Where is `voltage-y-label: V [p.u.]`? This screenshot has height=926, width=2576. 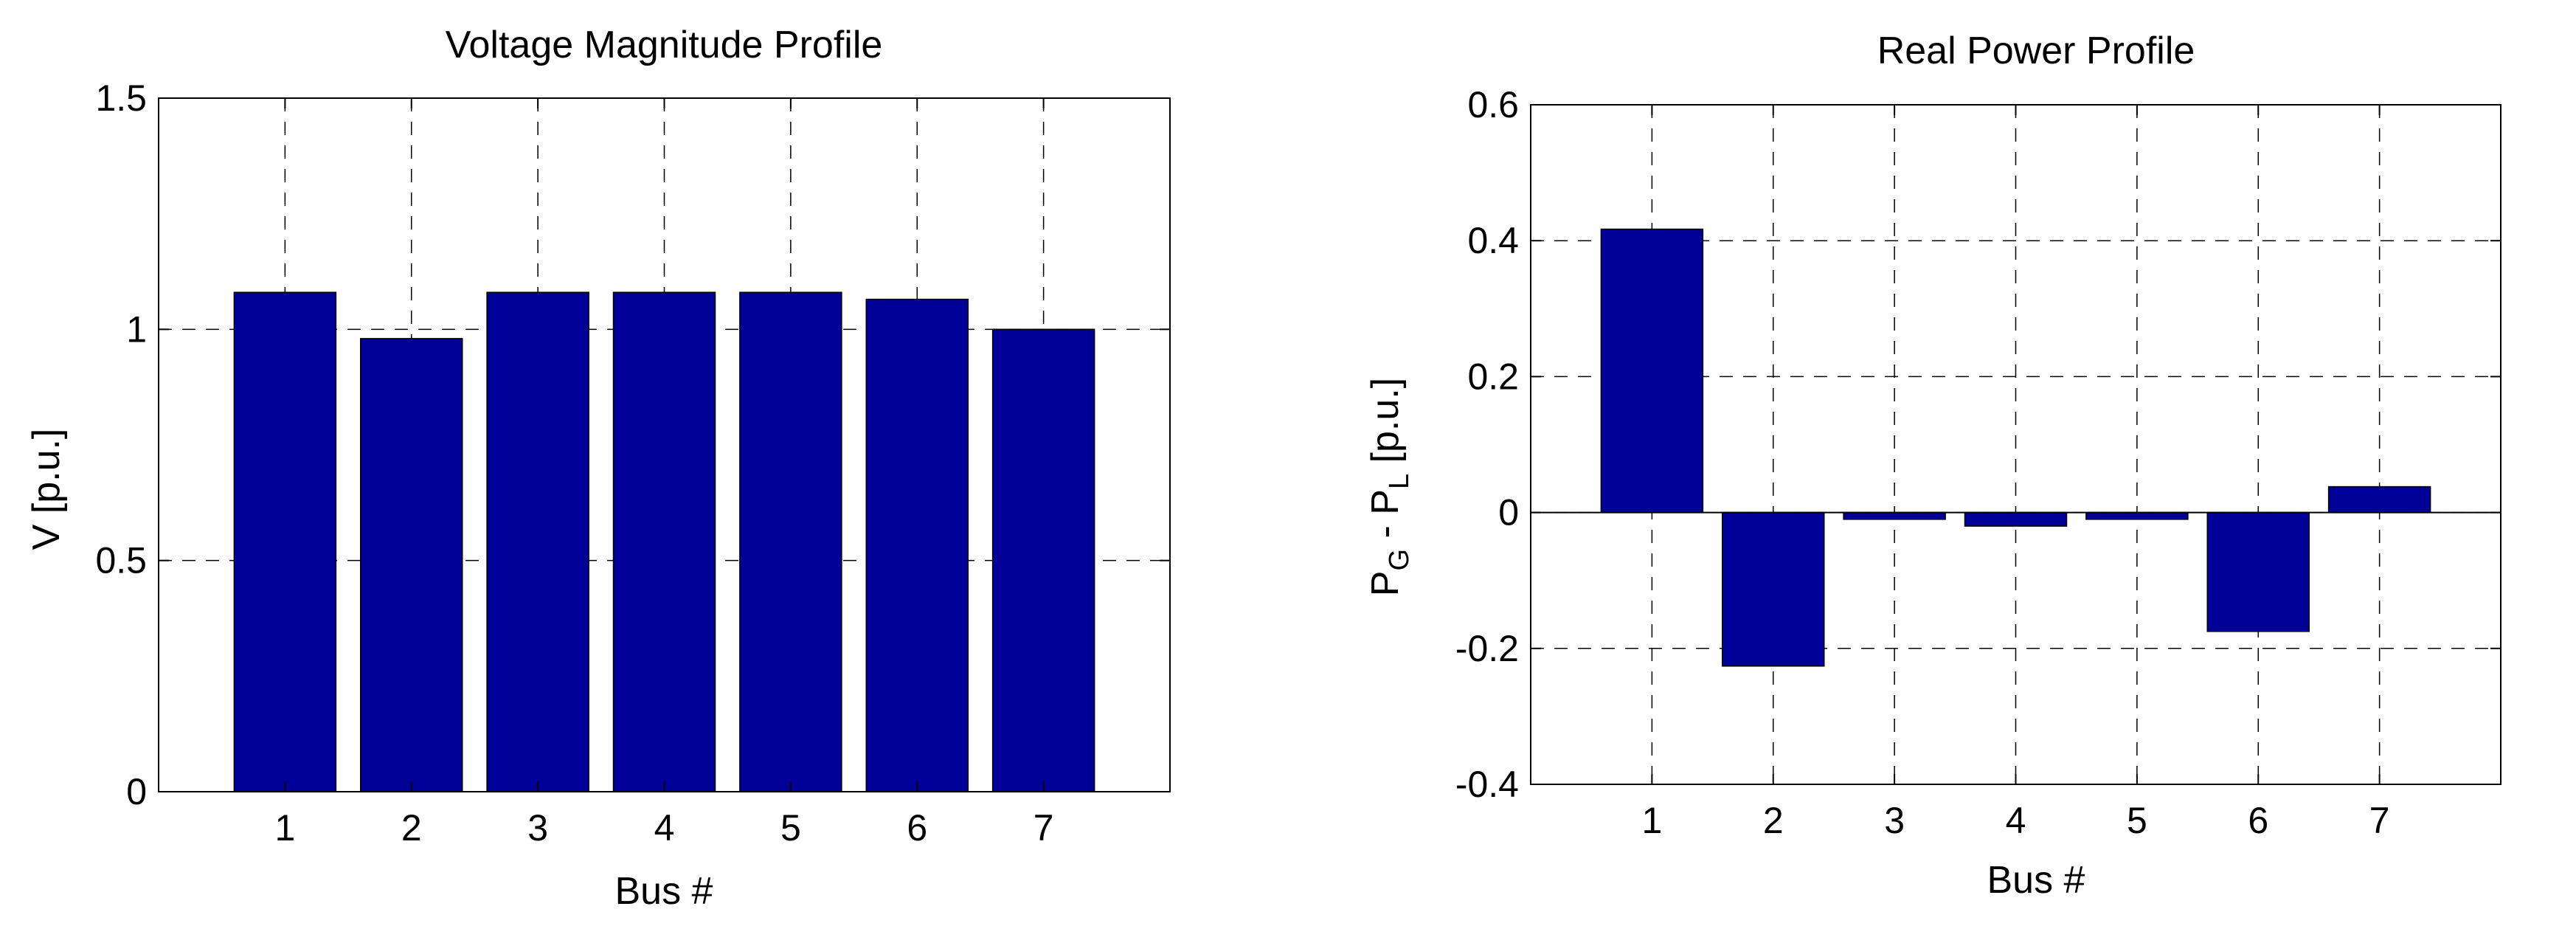 voltage-y-label: V [p.u.] is located at coordinates (47, 489).